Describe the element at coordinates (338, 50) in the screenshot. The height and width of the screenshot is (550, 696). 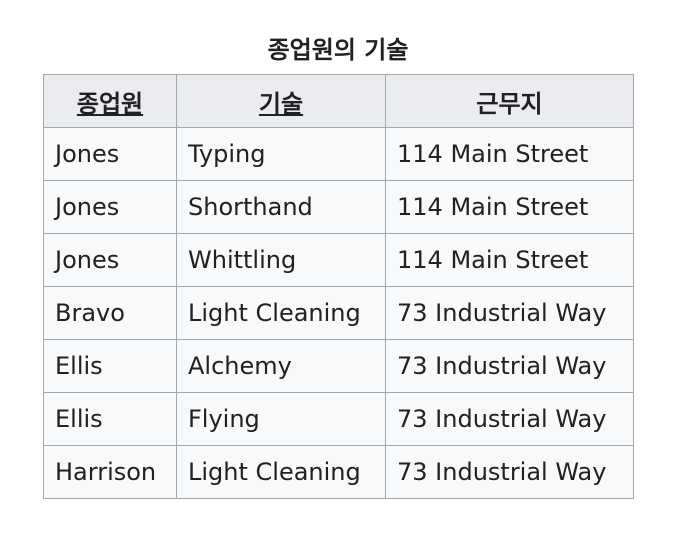
I see `table-caption: 종업원의 기술` at that location.